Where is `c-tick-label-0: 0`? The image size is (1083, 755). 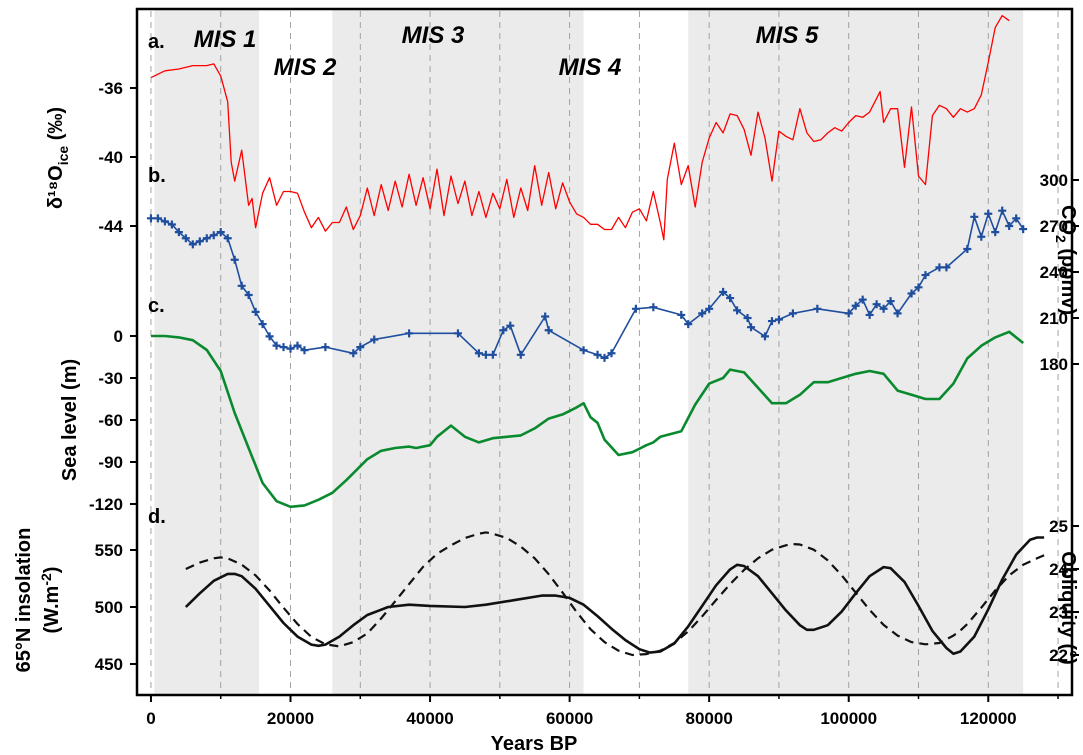 c-tick-label-0: 0 is located at coordinates (118, 336).